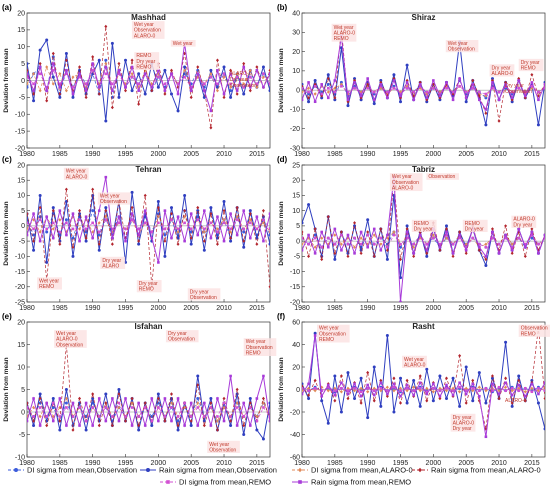 This screenshot has width=550, height=490. I want to click on y-tick-label: 15, so click(296, 196).